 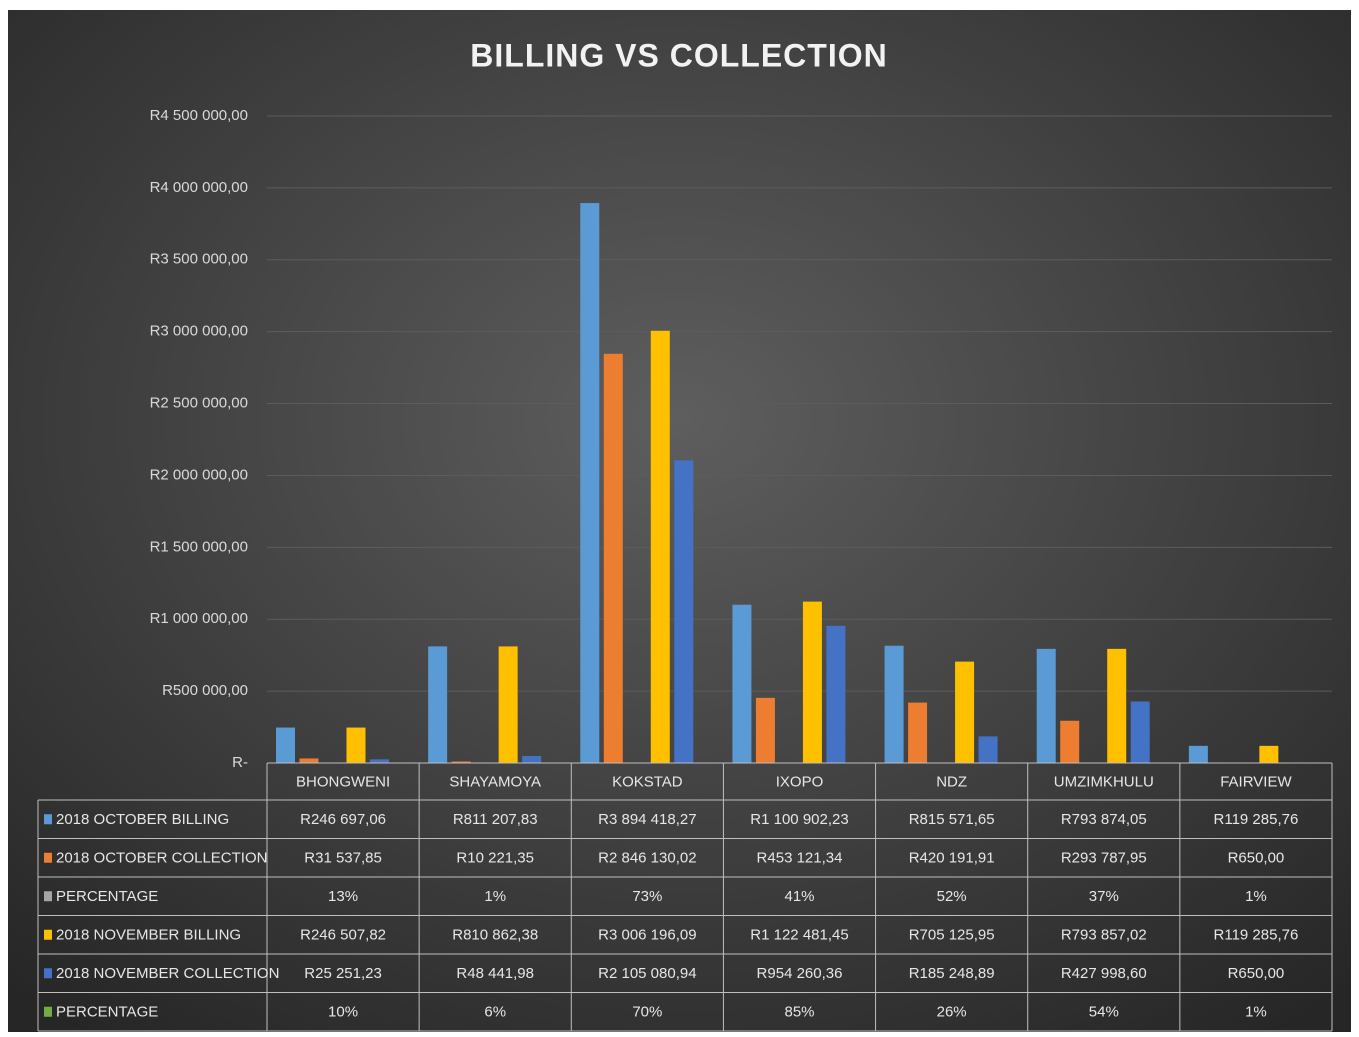 What do you see at coordinates (647, 858) in the screenshot?
I see `table-value: R2 846 130,02` at bounding box center [647, 858].